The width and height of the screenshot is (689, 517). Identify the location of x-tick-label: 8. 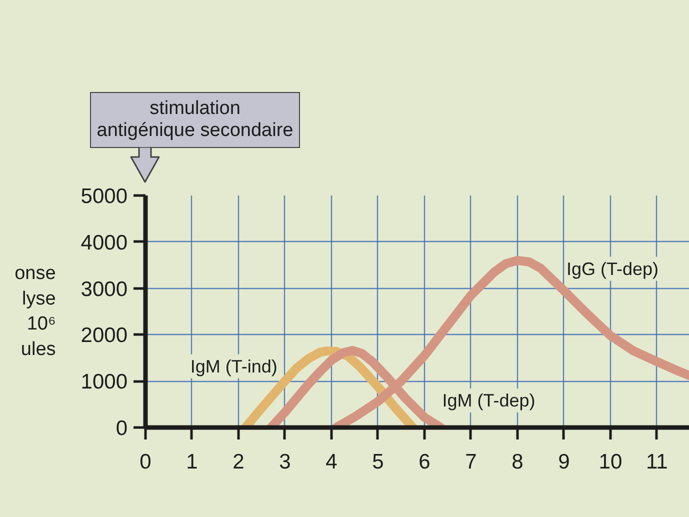
(518, 462).